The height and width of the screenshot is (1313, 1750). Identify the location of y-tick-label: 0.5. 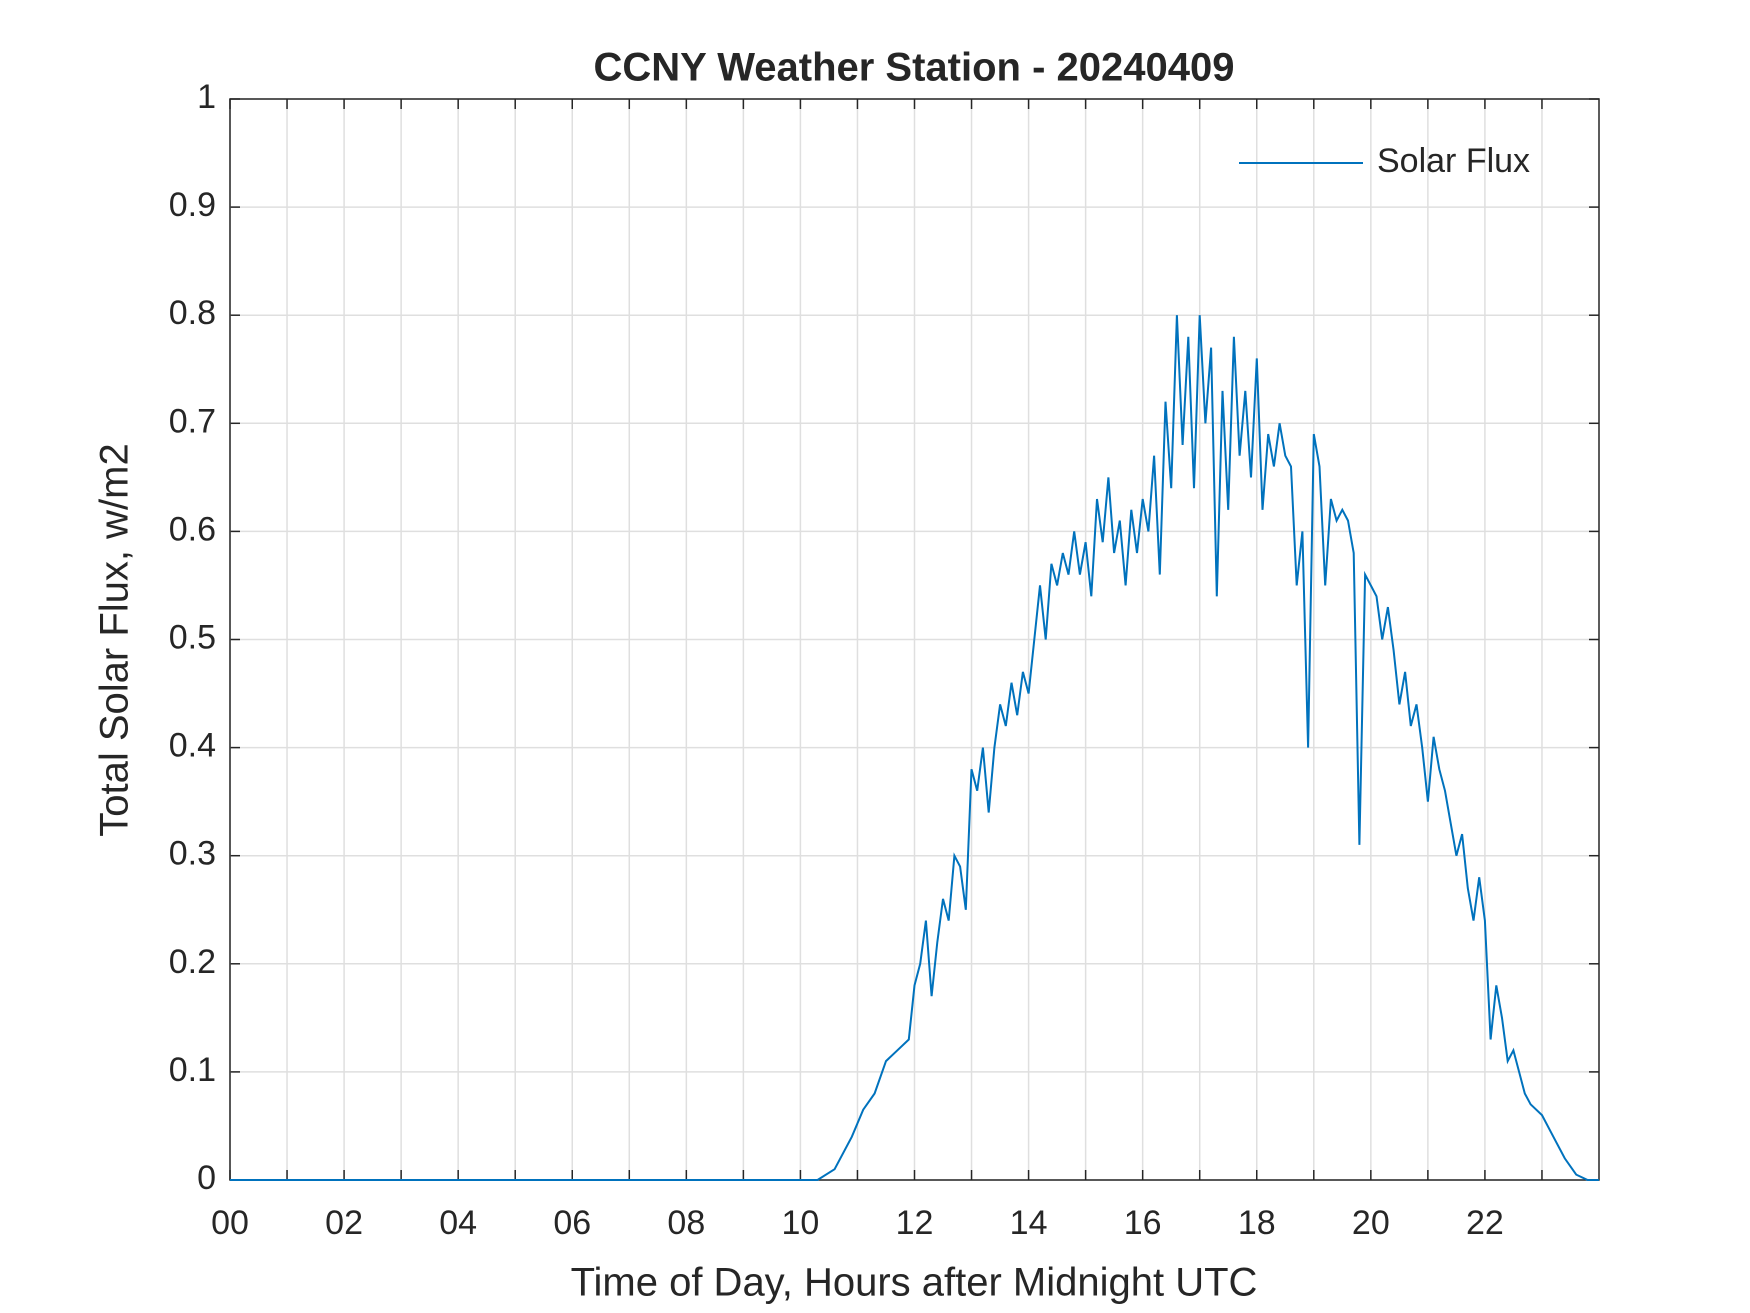
(192, 637).